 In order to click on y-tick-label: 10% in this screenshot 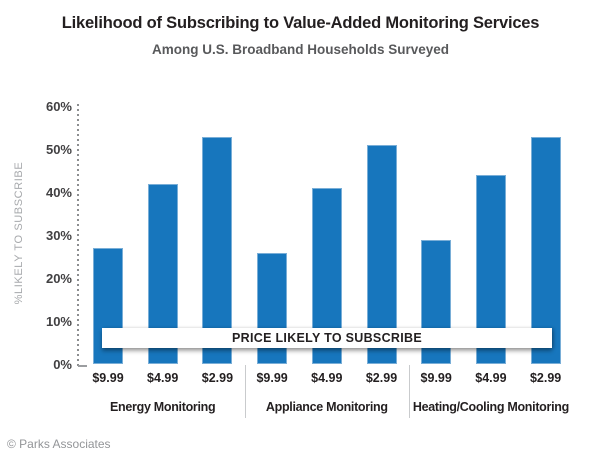, I will do `click(58, 321)`.